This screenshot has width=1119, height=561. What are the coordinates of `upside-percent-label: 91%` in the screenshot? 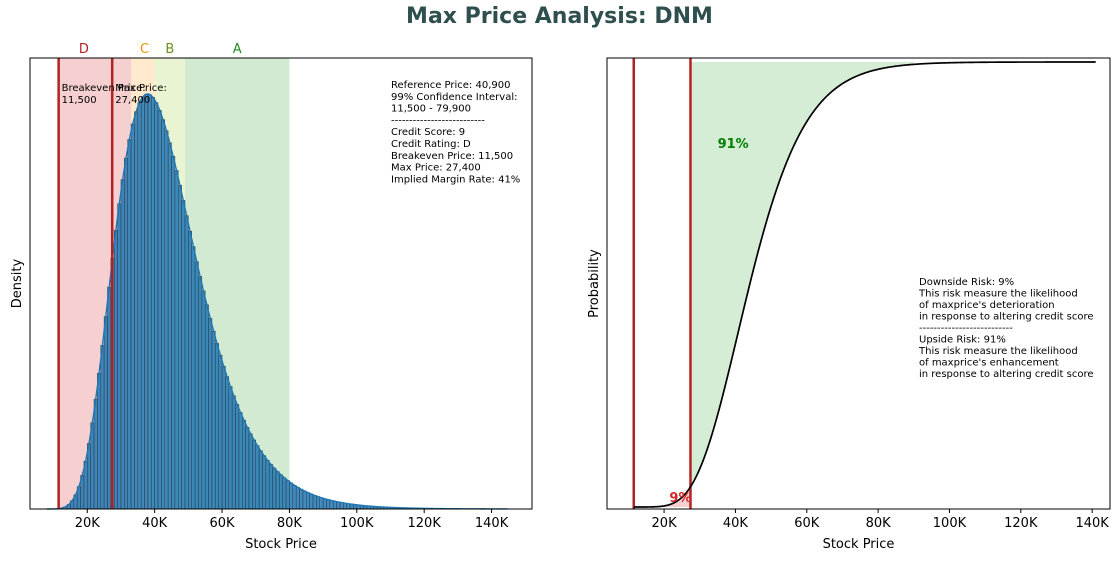 It's located at (733, 144).